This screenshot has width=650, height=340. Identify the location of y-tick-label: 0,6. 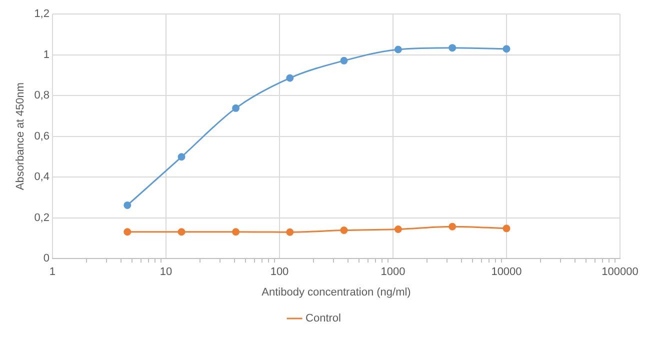
(42, 136).